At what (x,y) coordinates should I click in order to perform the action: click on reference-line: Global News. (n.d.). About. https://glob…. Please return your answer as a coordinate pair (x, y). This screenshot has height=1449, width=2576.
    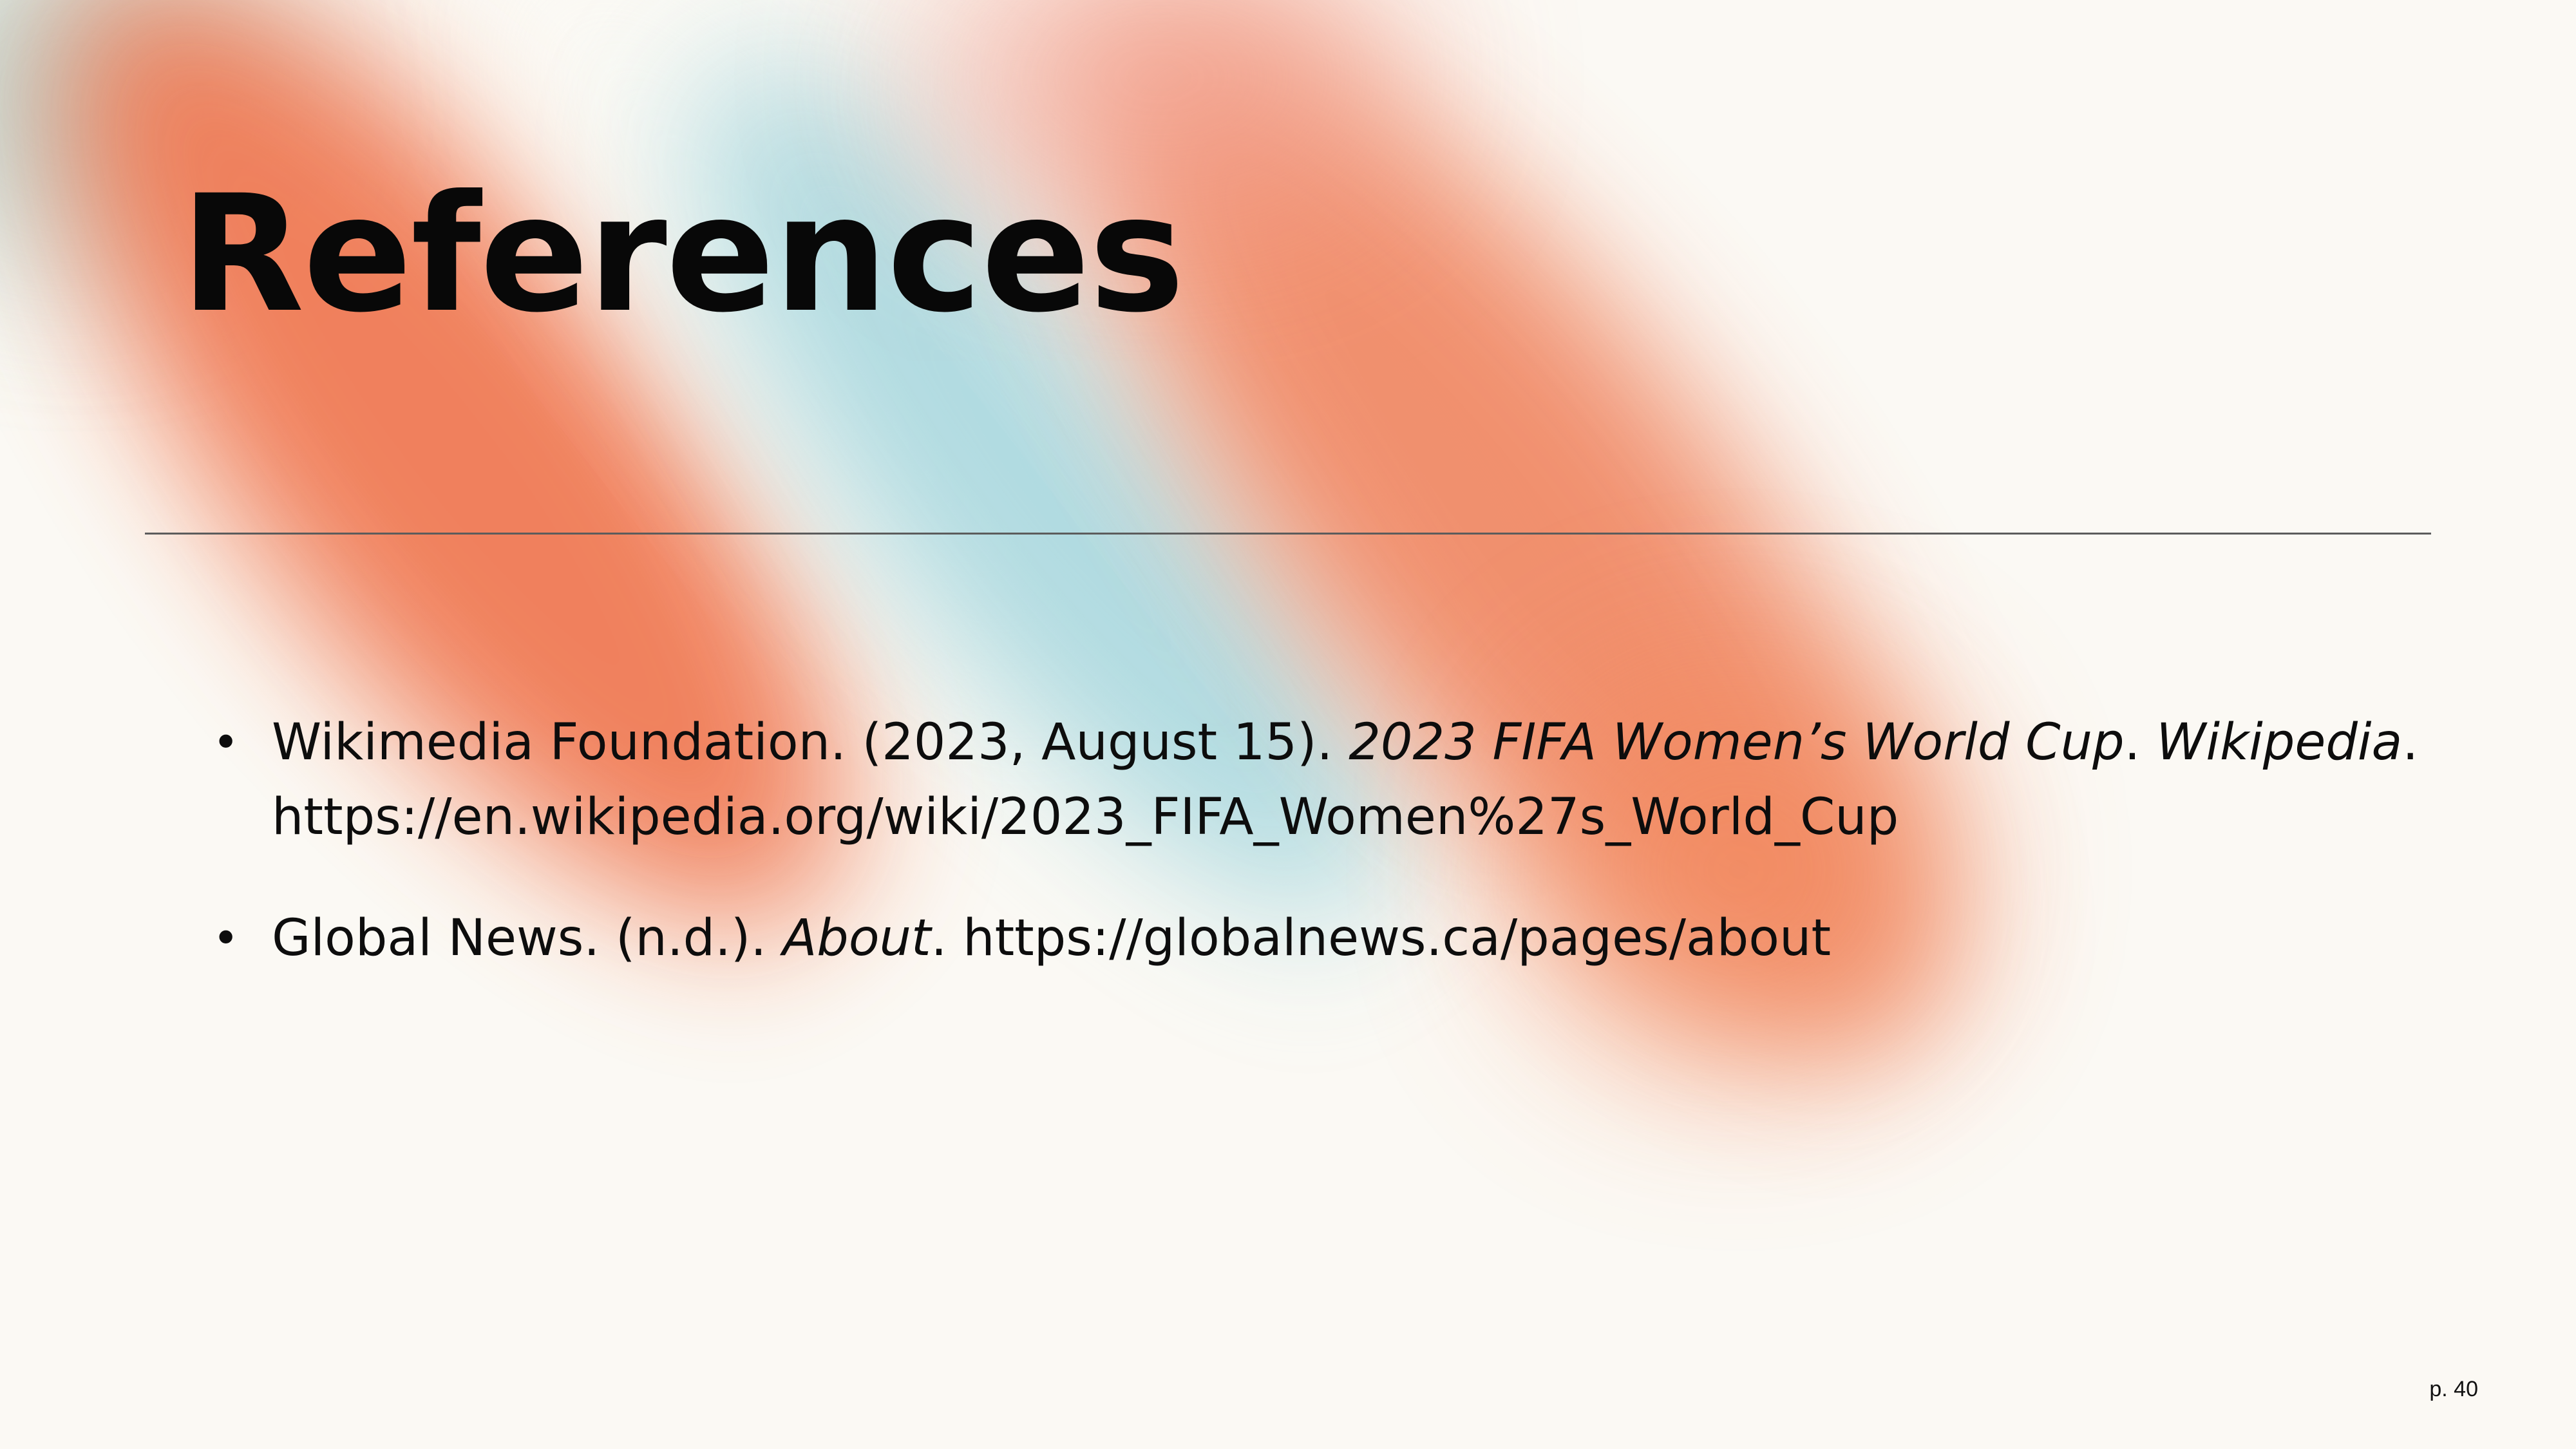
    Looking at the image, I should click on (1343, 939).